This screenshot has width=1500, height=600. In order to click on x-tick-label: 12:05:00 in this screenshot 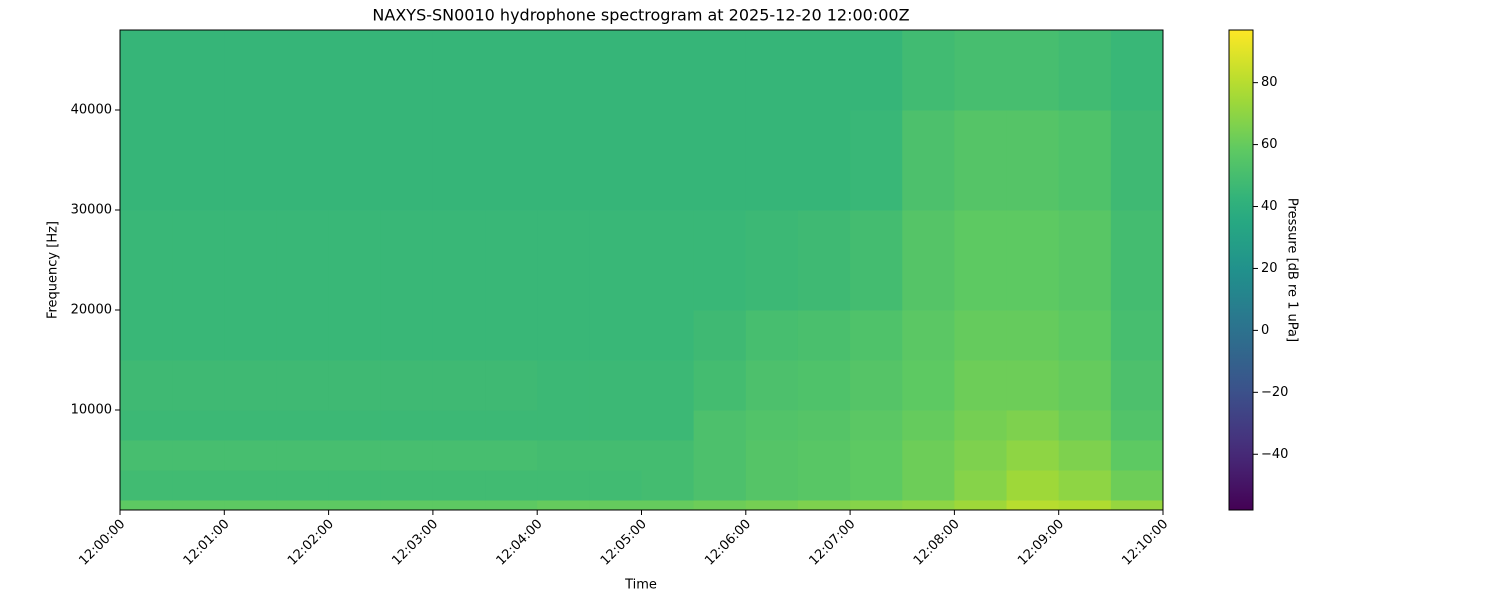, I will do `click(624, 543)`.